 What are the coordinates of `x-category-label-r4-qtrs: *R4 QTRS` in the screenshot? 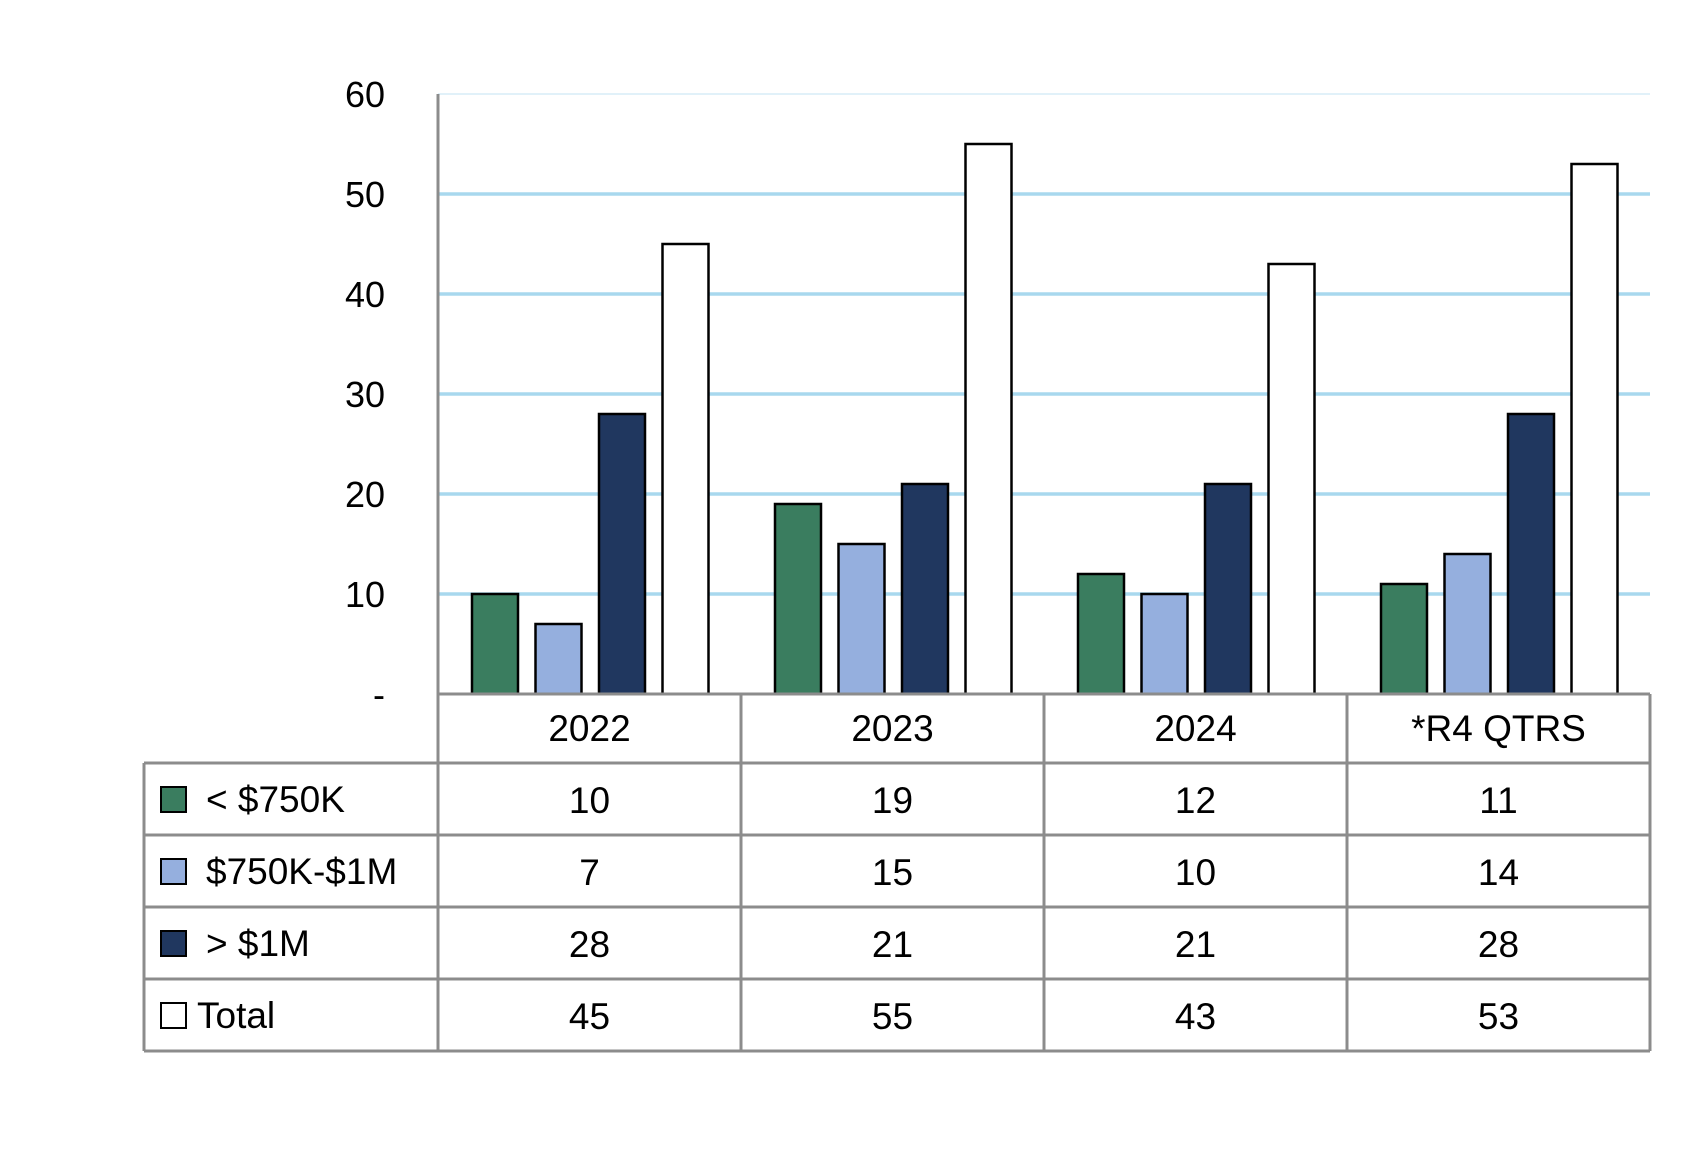 It's located at (1498, 728).